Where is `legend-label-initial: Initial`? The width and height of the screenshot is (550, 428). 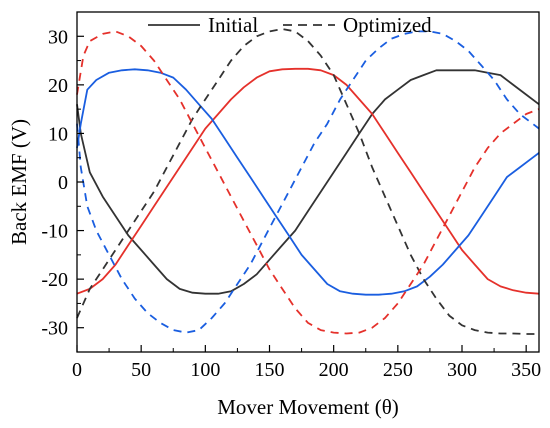 legend-label-initial: Initial is located at coordinates (233, 25).